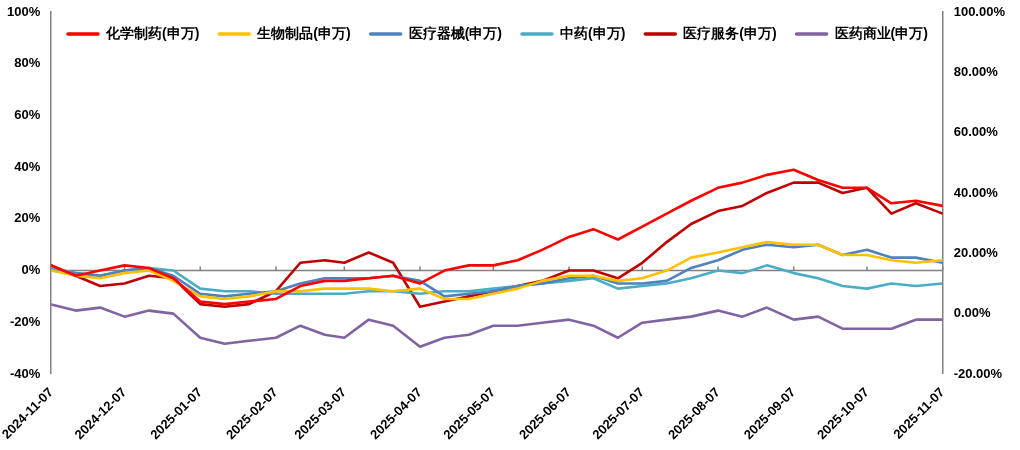 This screenshot has width=1020, height=450. What do you see at coordinates (972, 313) in the screenshot?
I see `y2-tick-label: 0.00%` at bounding box center [972, 313].